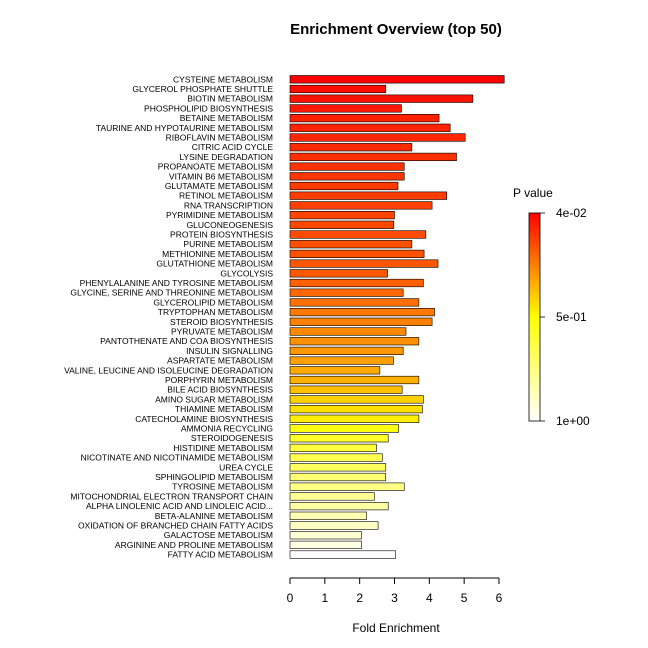  What do you see at coordinates (215, 312) in the screenshot?
I see `category-label: TRYPTOPHAN METABOLISM` at bounding box center [215, 312].